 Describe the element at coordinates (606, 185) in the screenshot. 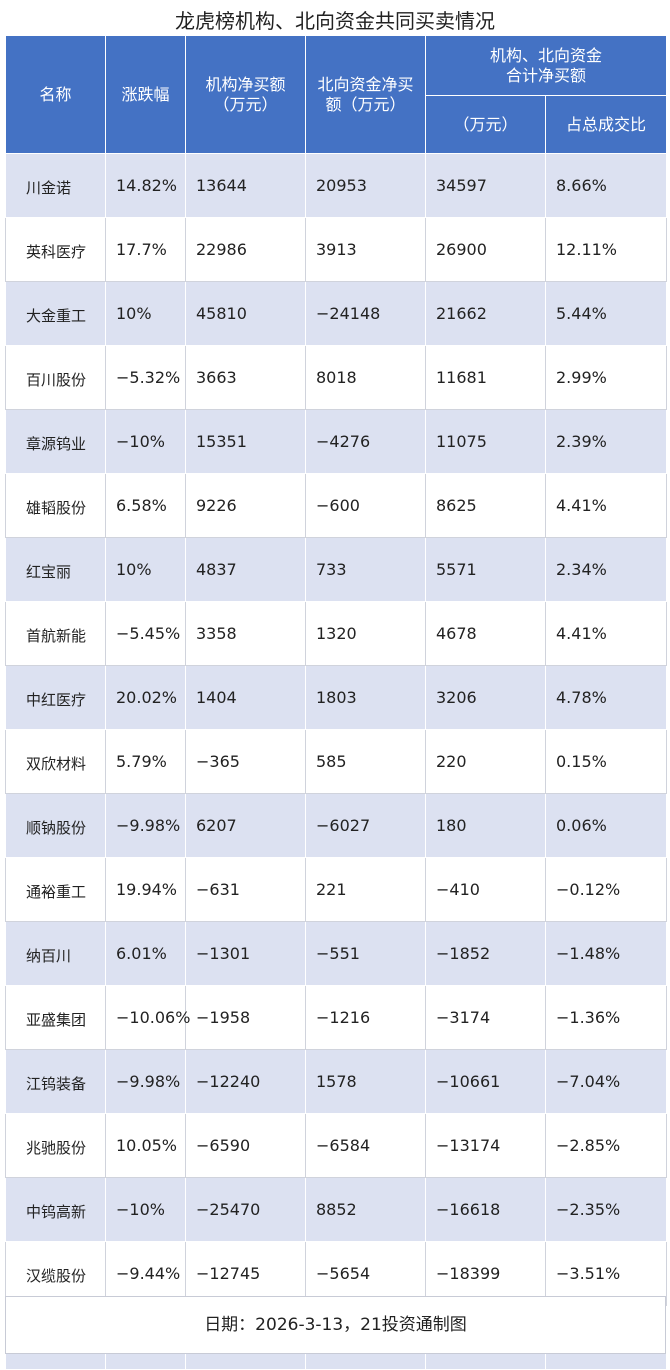

I see `cell-ratio: 8.66%` at that location.